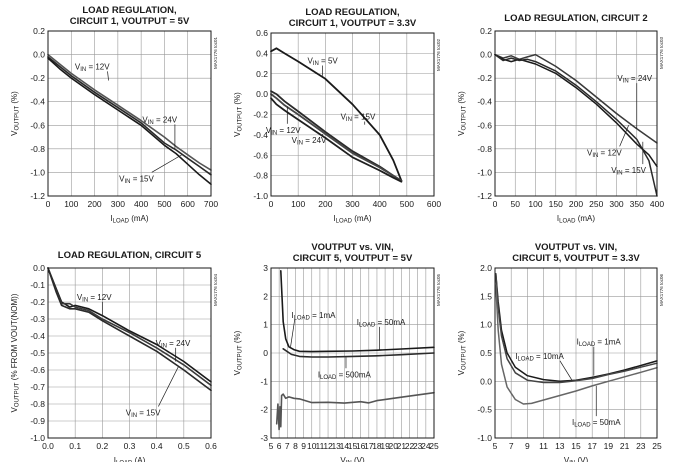  I want to click on x-tick-label: 0.4, so click(157, 446).